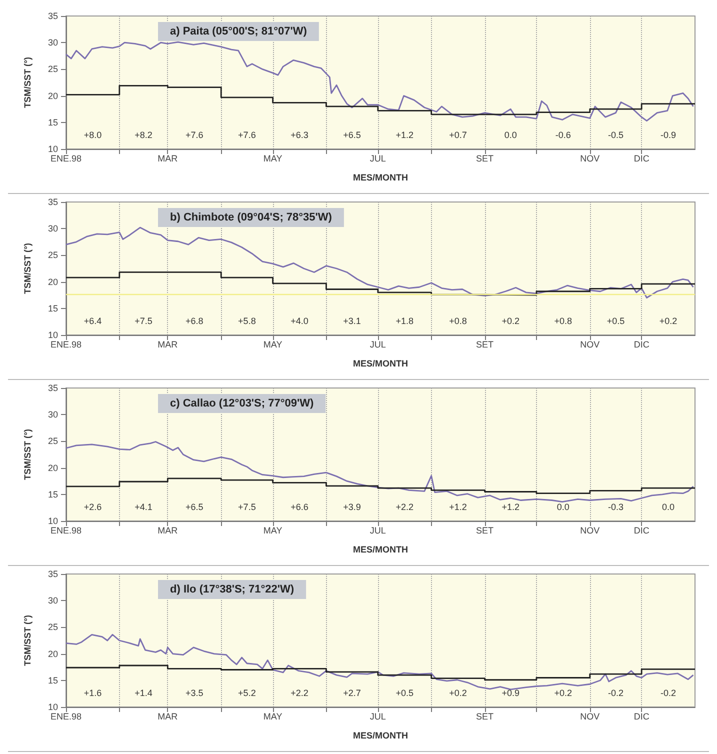 The width and height of the screenshot is (717, 754). Describe the element at coordinates (405, 507) in the screenshot. I see `annotation: +2.2` at that location.